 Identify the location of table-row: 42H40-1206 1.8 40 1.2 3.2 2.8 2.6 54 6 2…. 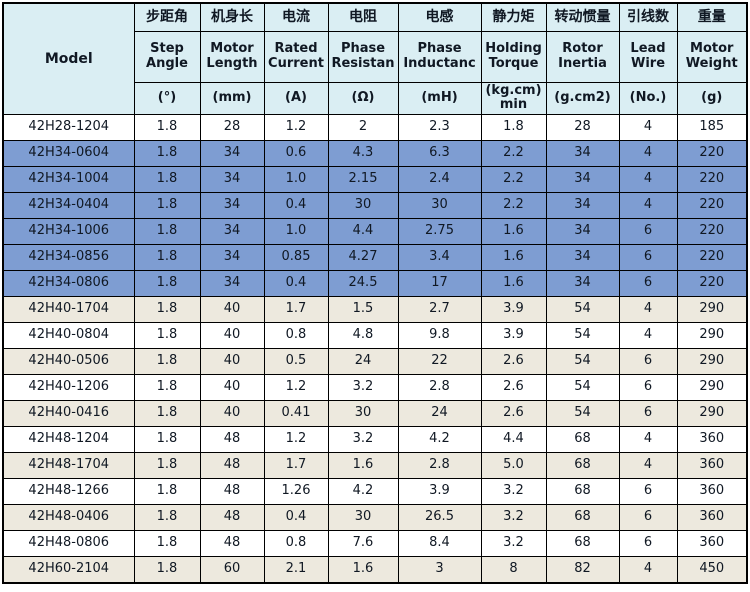
(375, 387).